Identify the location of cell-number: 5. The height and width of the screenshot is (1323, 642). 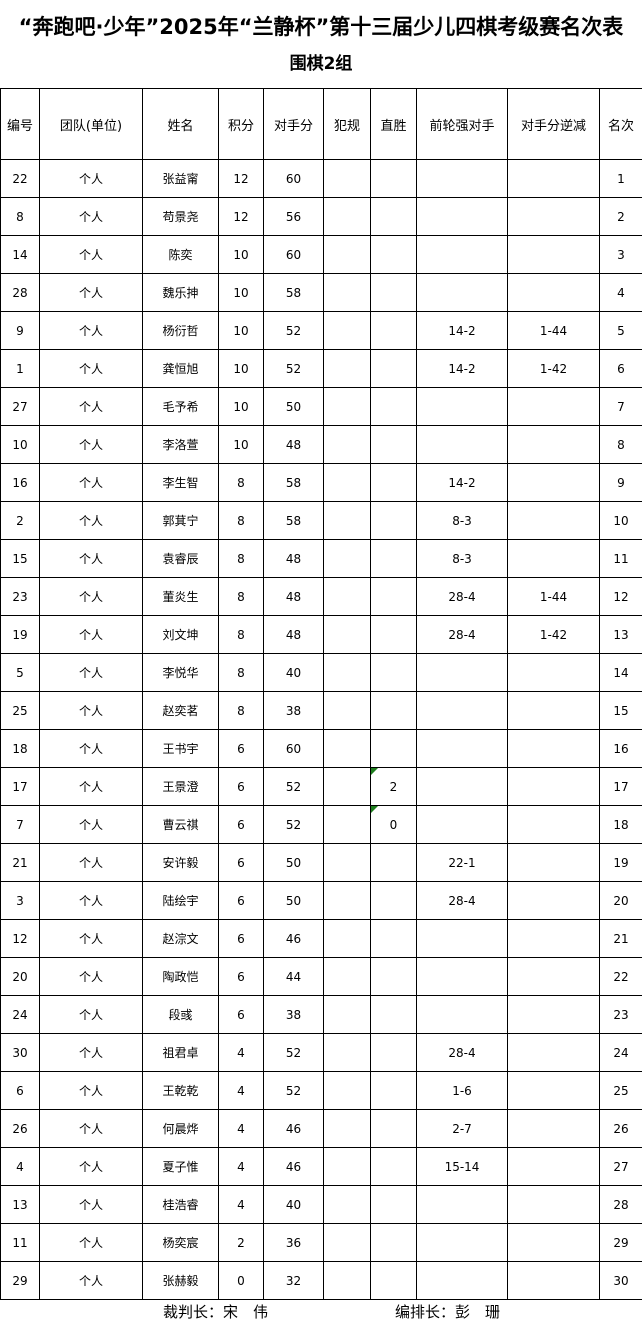
(20, 672).